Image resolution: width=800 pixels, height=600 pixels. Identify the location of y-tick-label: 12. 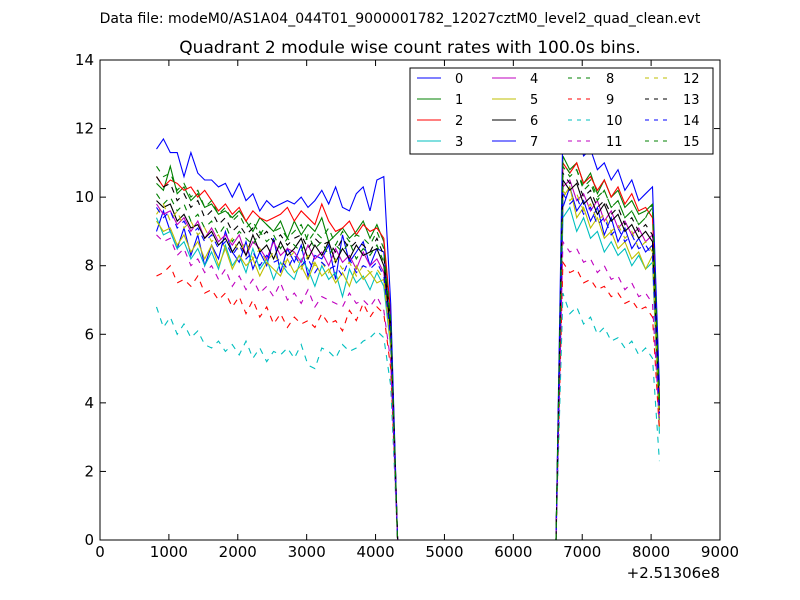
(84, 129).